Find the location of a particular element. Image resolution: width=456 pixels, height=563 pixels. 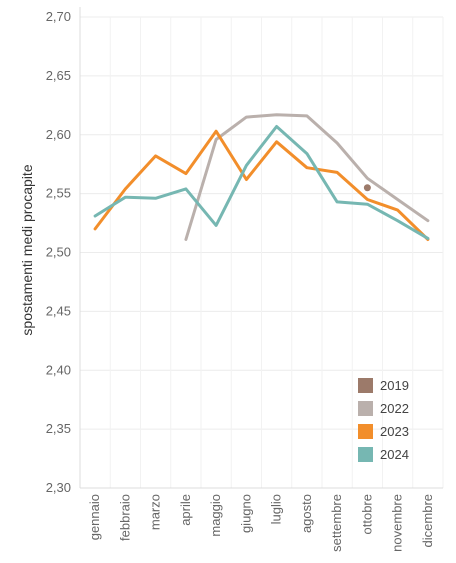

y-tick-label: 2,30 is located at coordinates (58, 487).